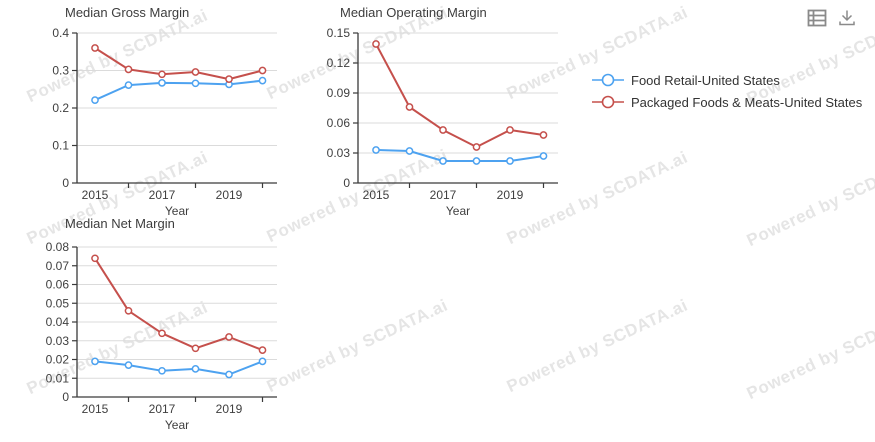 The image size is (875, 442). What do you see at coordinates (58, 360) in the screenshot?
I see `y-tick-label: 0.02` at bounding box center [58, 360].